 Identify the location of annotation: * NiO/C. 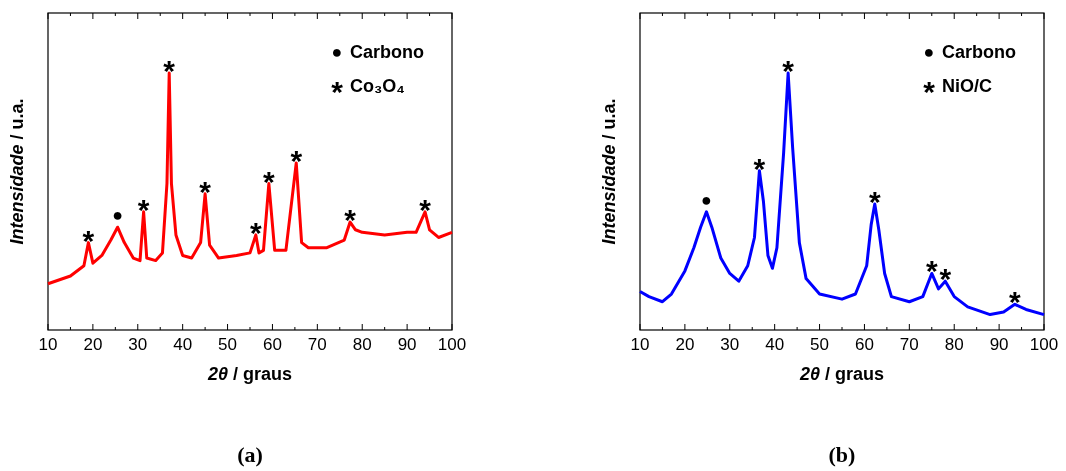
(958, 91).